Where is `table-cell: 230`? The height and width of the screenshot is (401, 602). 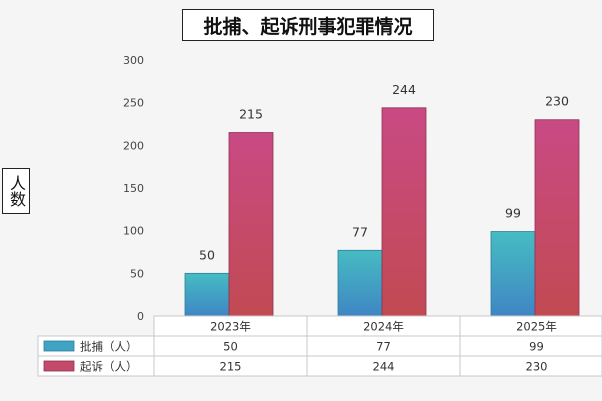
table-cell: 230 is located at coordinates (537, 367).